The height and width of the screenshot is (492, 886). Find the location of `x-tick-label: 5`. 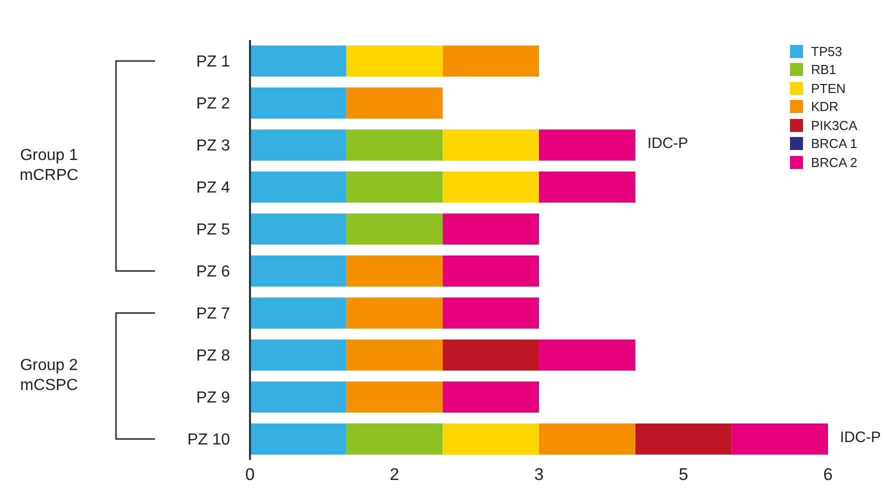

x-tick-label: 5 is located at coordinates (683, 474).